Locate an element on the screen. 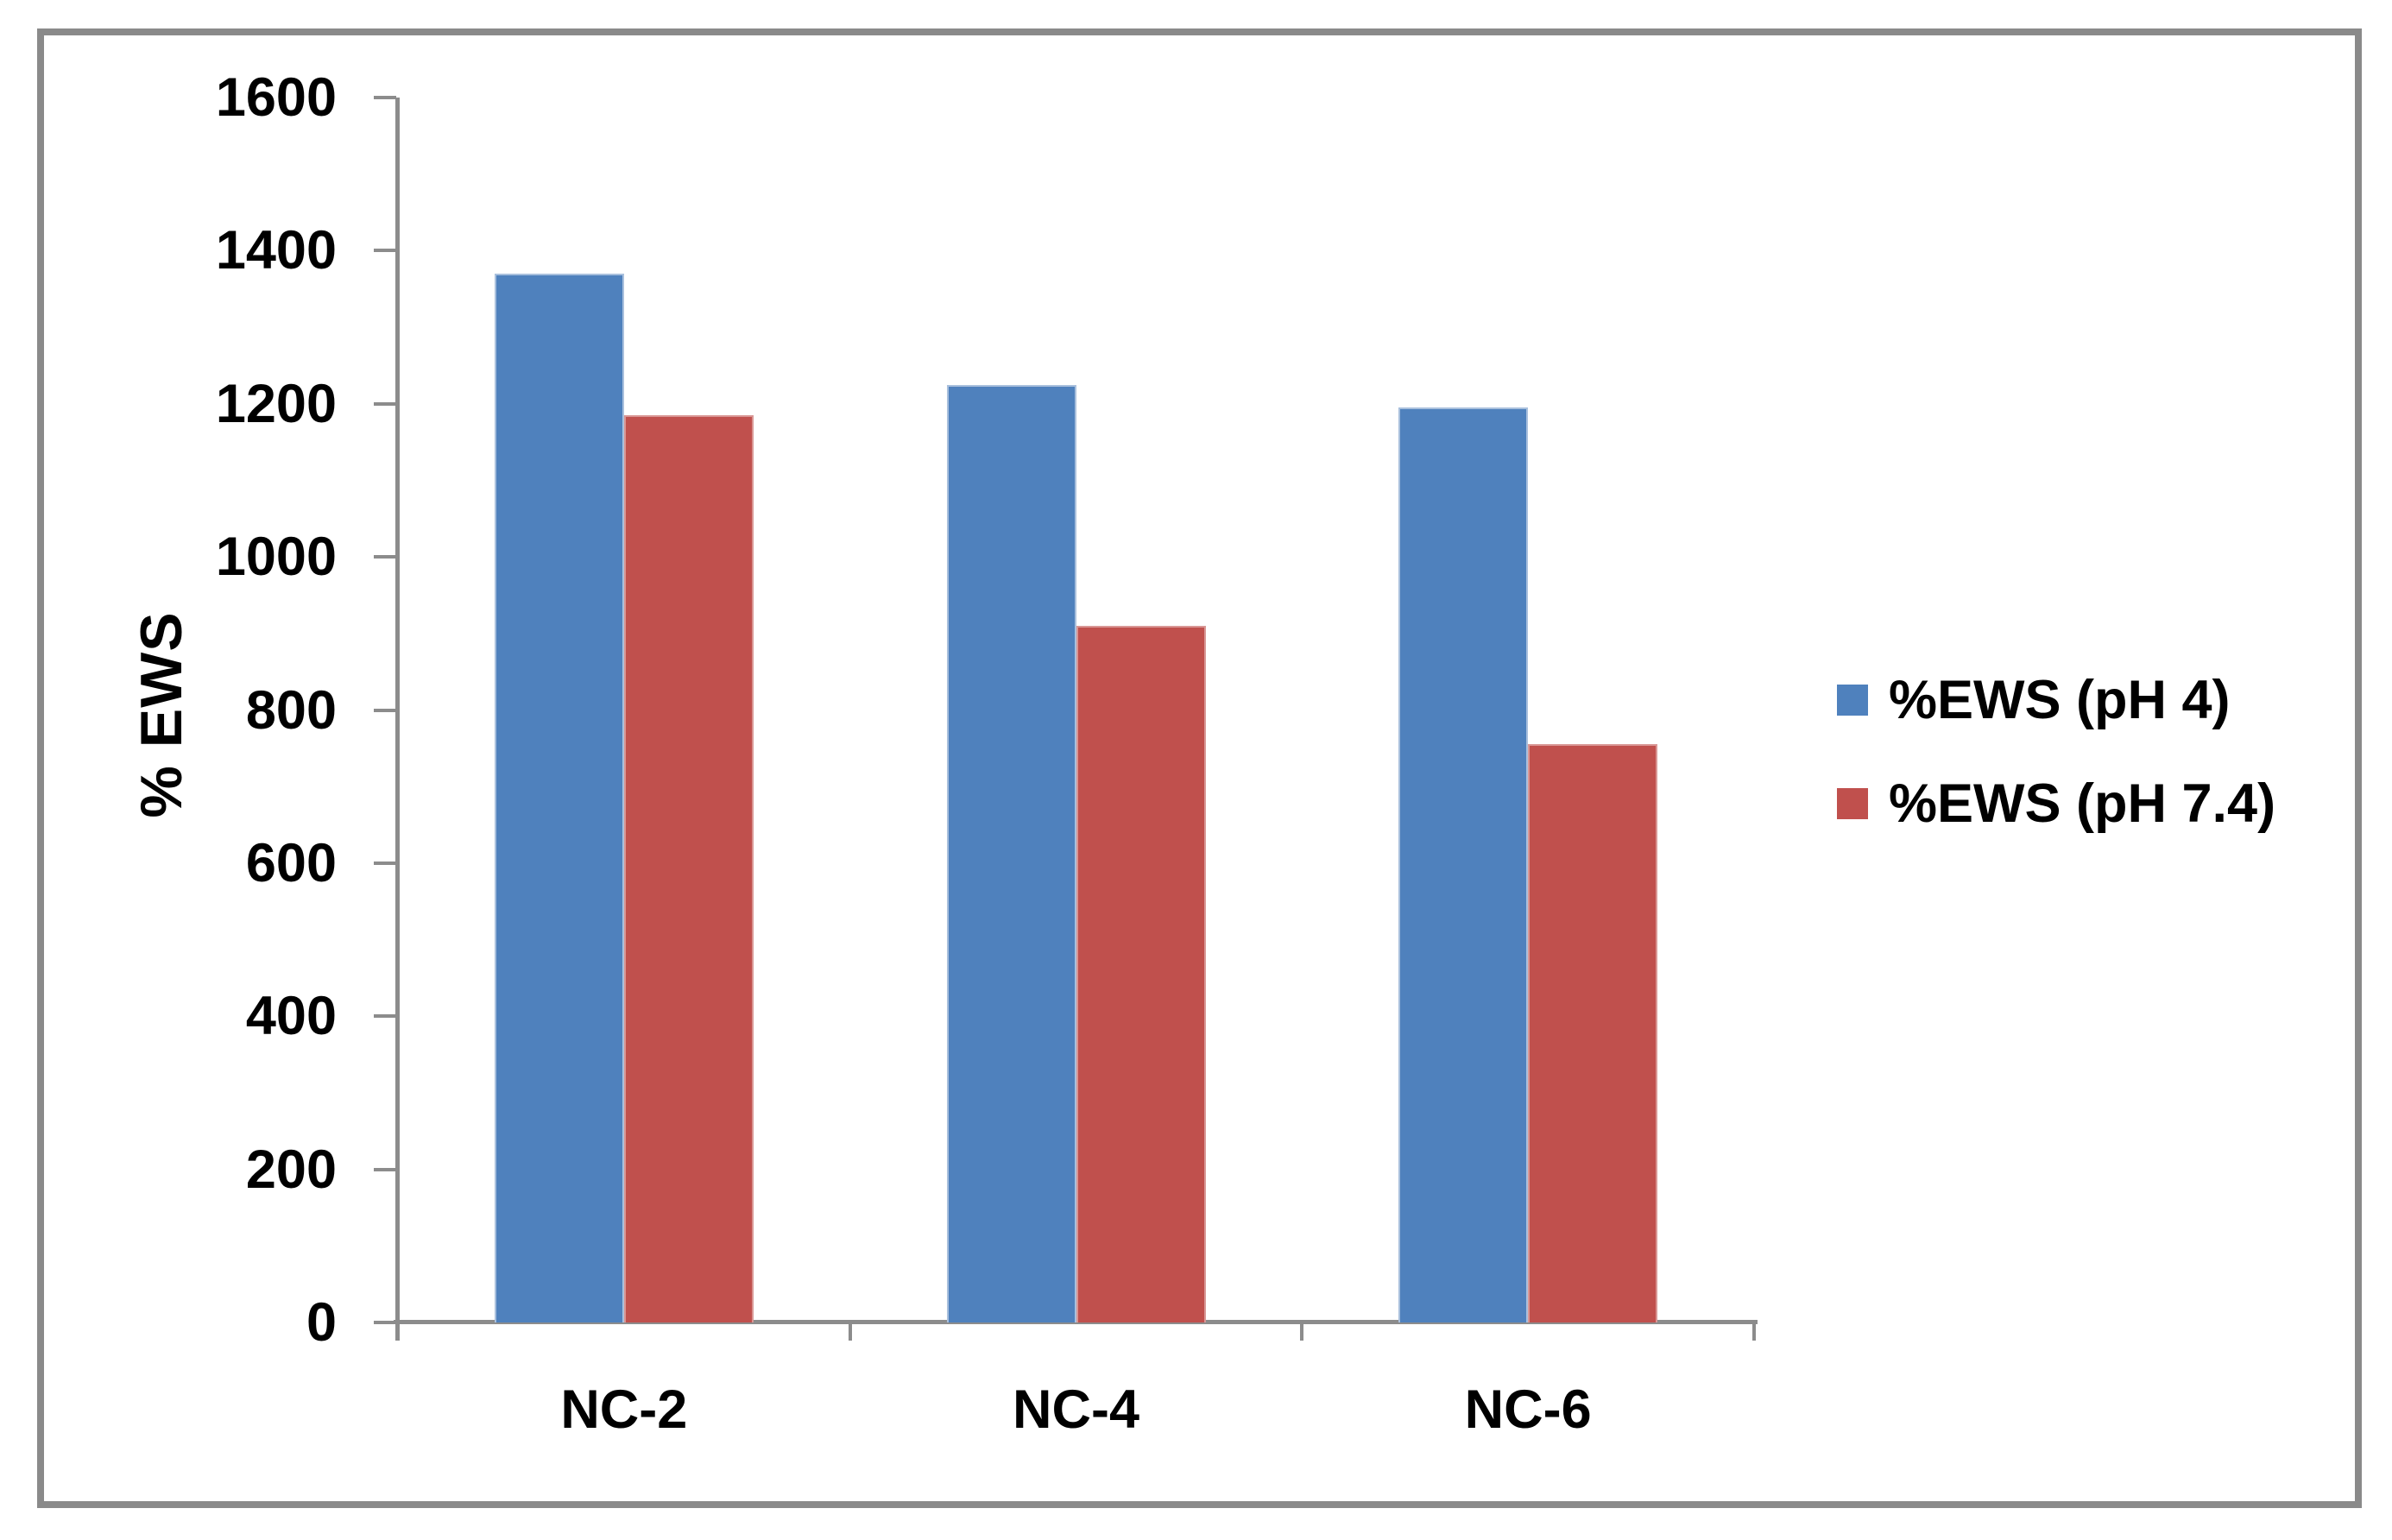 The width and height of the screenshot is (2392, 1540). y-axis-tick-label: 200 is located at coordinates (291, 1169).